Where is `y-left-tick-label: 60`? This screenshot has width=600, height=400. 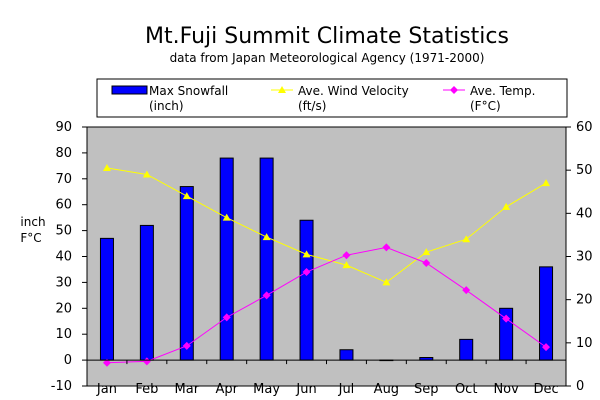 y-left-tick-label: 60 is located at coordinates (63, 205).